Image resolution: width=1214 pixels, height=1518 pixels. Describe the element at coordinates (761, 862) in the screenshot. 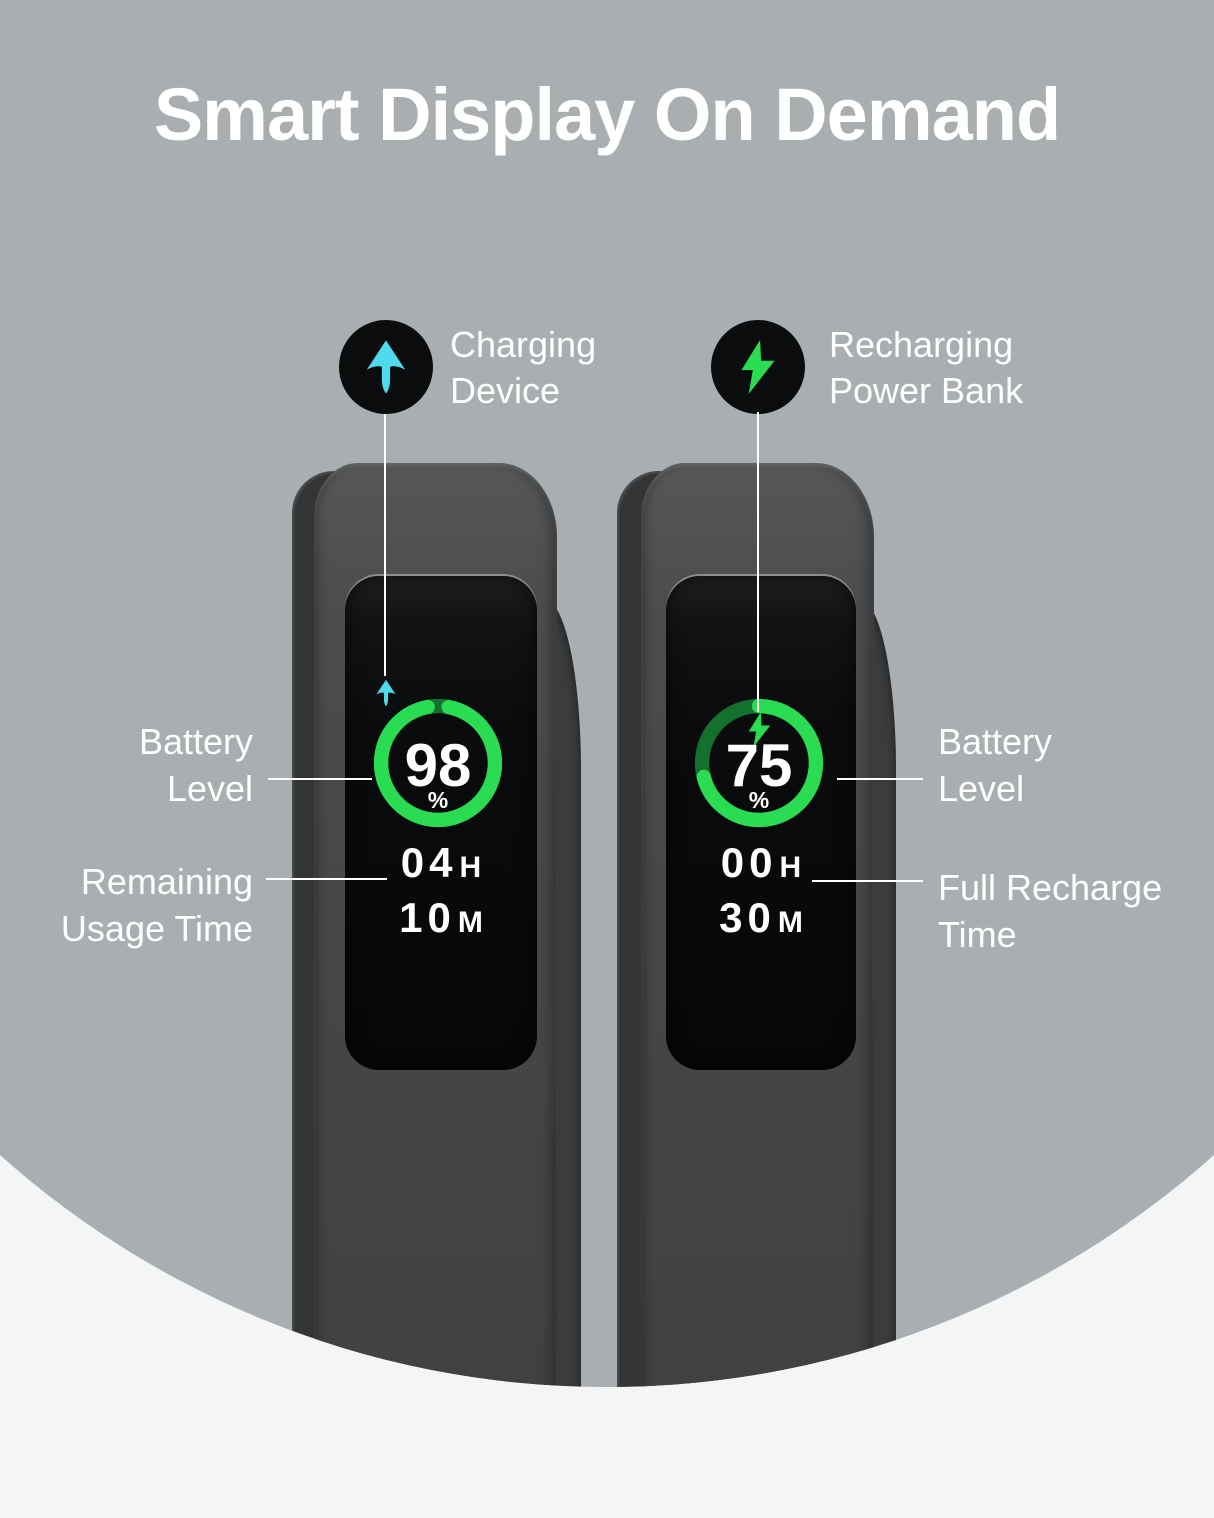

I see `right-hours: 00H` at that location.